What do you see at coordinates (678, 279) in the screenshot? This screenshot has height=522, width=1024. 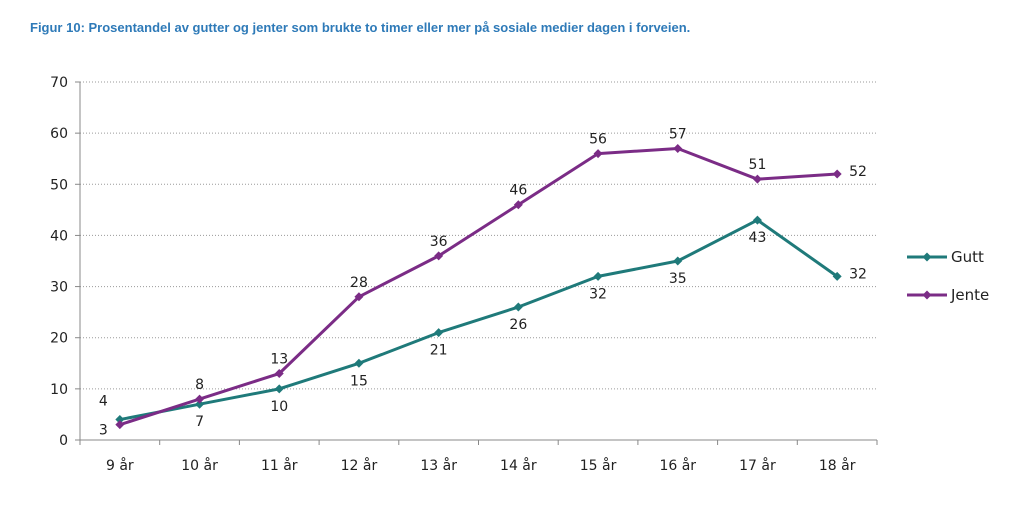 I see `data-label: 35` at bounding box center [678, 279].